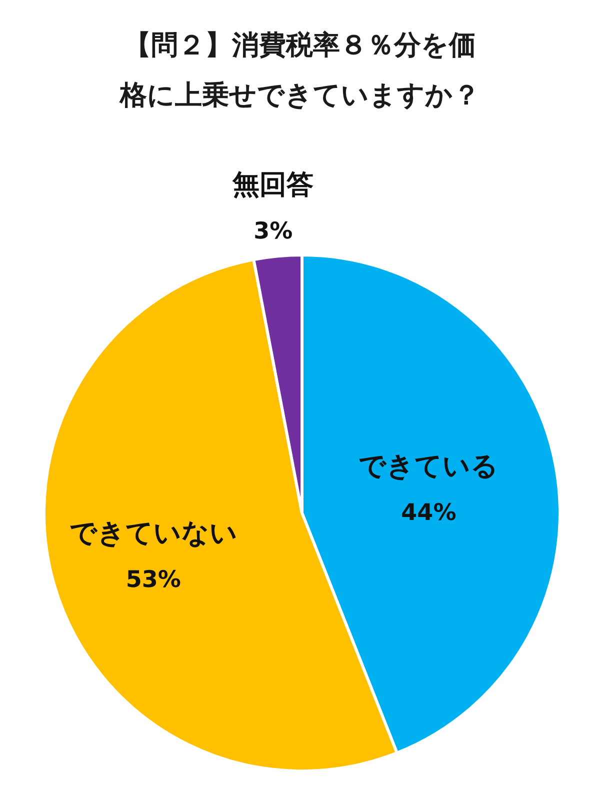 This screenshot has width=600, height=802. What do you see at coordinates (153, 580) in the screenshot?
I see `data-label: 53%` at bounding box center [153, 580].